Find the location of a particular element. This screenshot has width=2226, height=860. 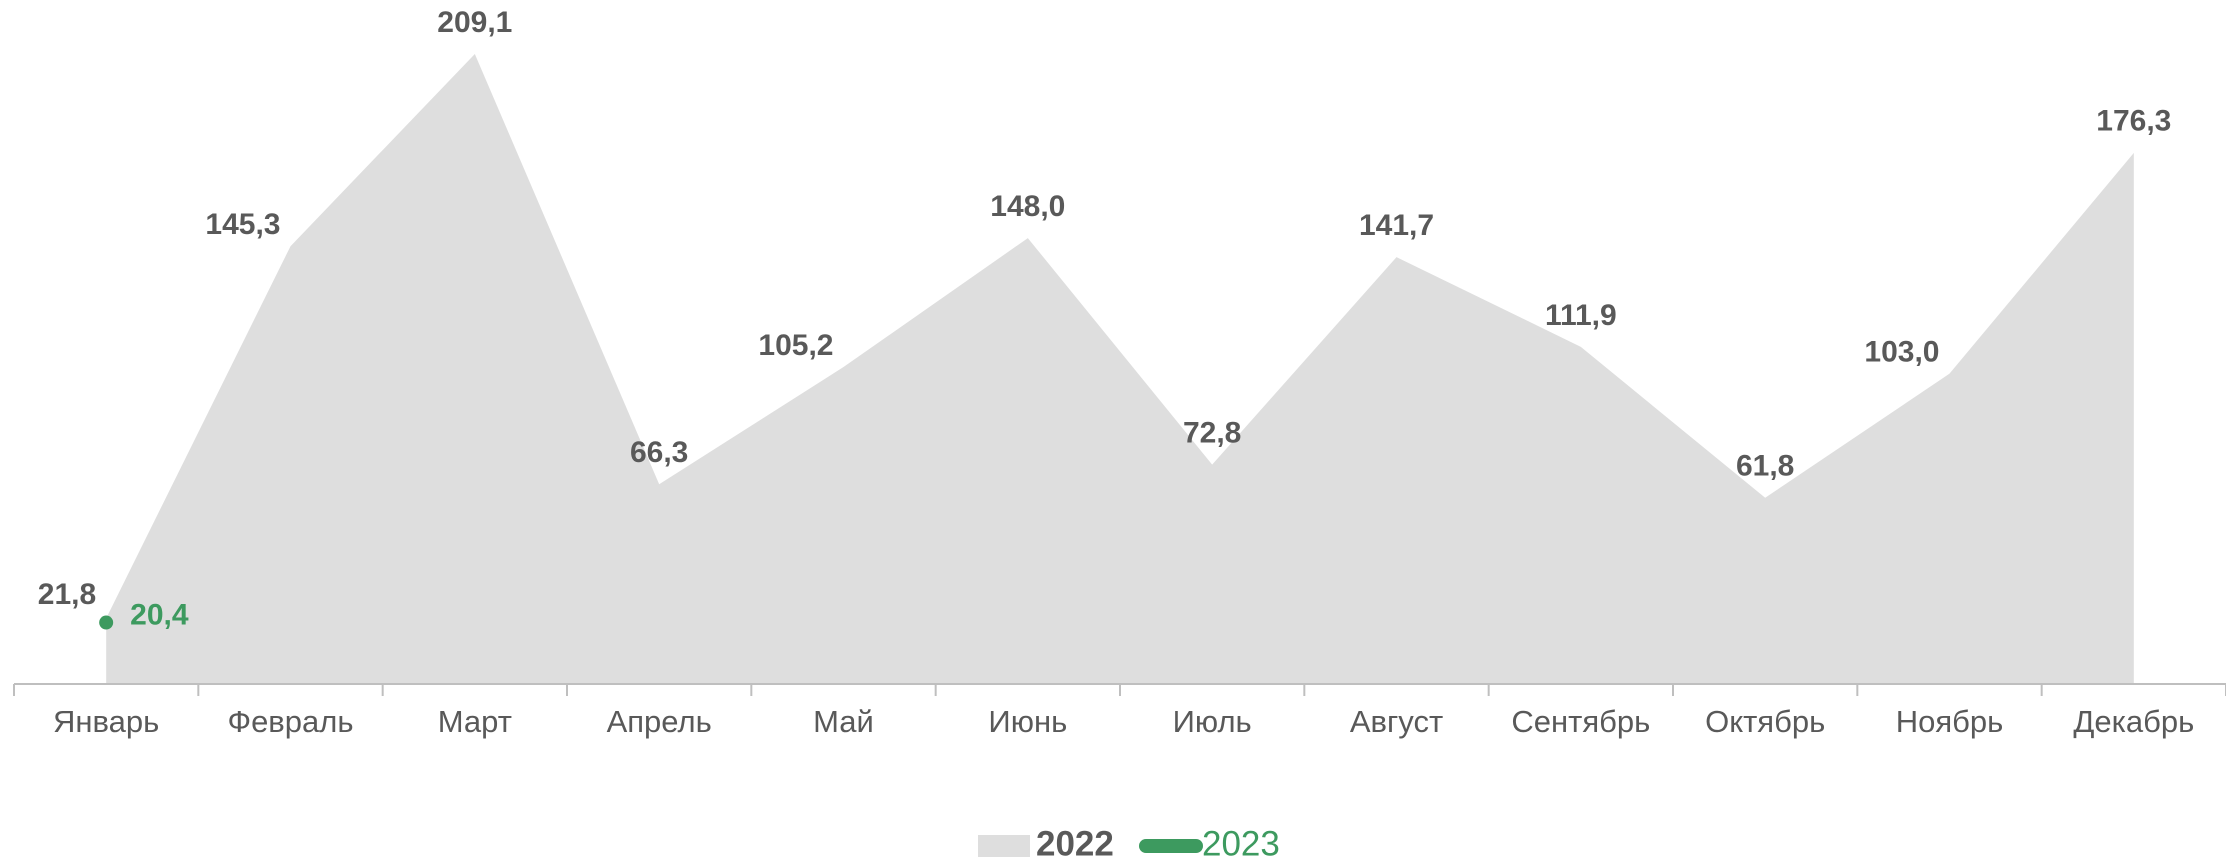

data-label: 145,3 is located at coordinates (242, 224).